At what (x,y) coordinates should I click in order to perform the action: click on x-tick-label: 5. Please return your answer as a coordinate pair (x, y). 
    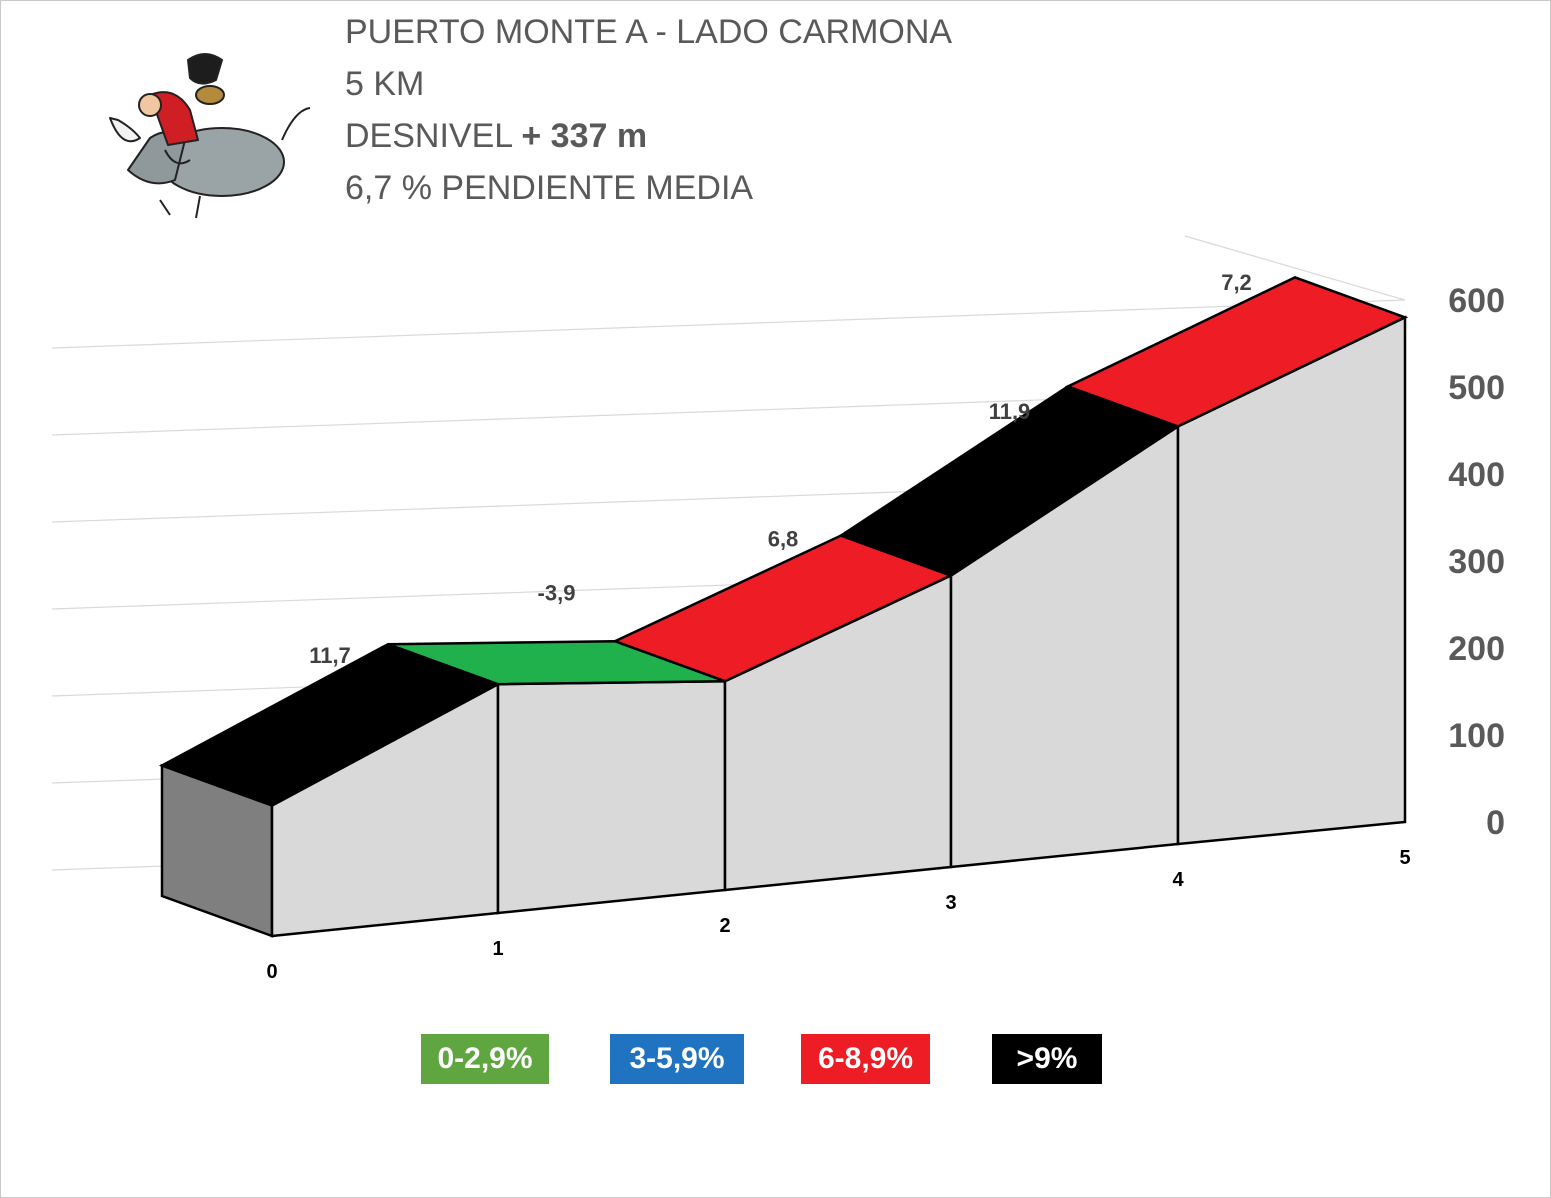
    Looking at the image, I should click on (1404, 858).